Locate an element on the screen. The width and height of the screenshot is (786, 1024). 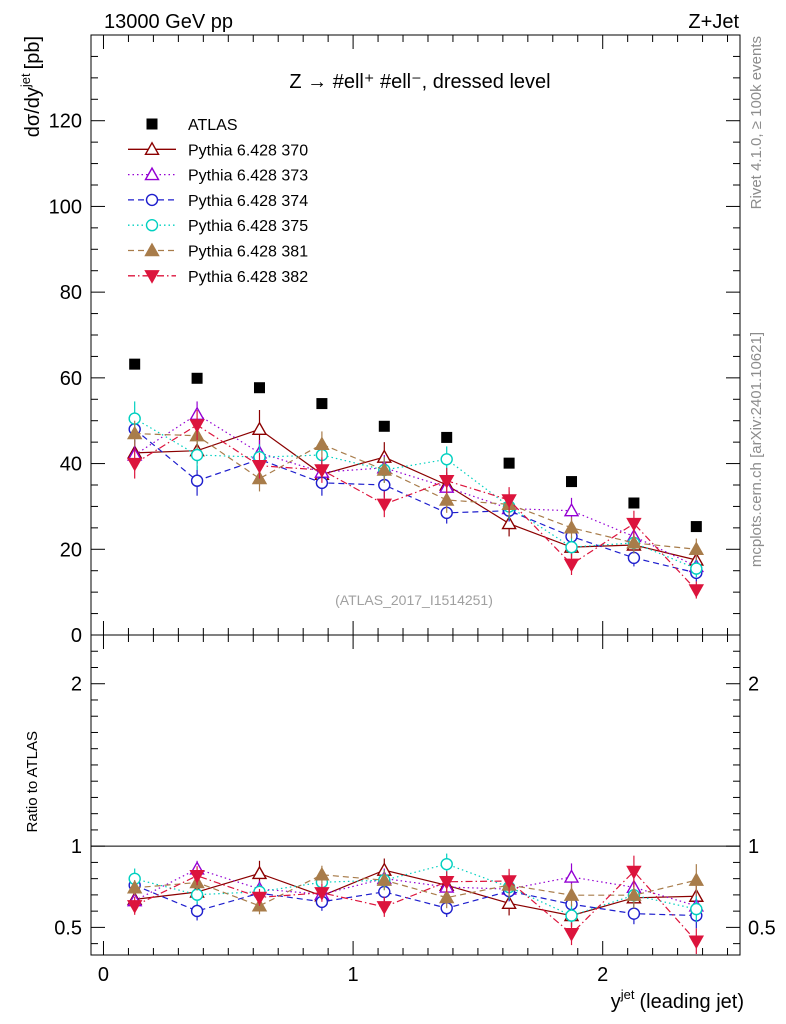
series-375-line is located at coordinates (415, 494).